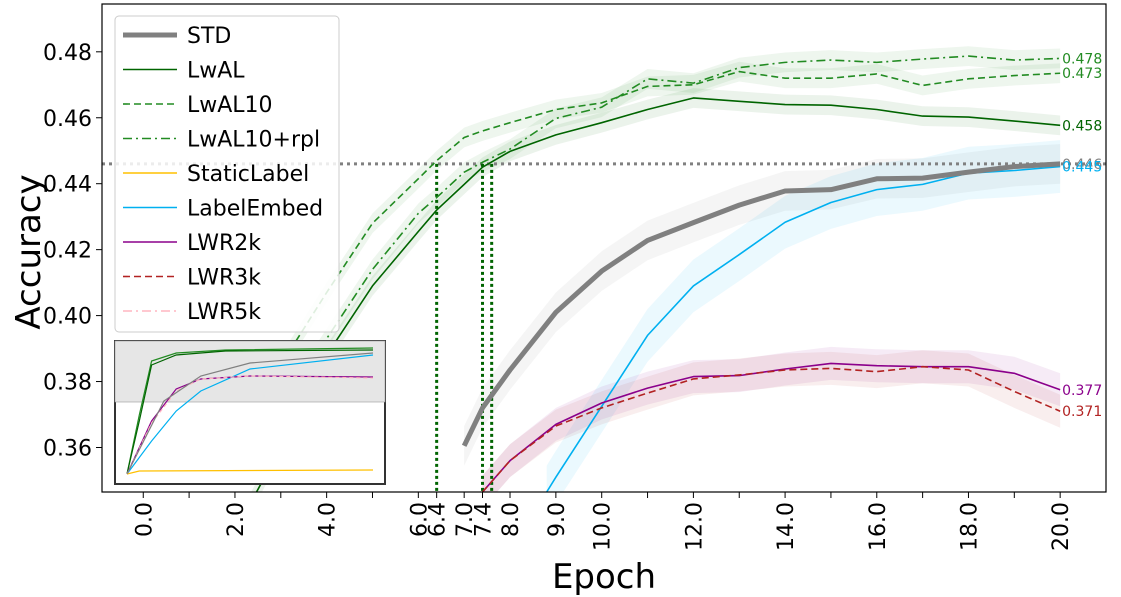 This screenshot has width=1121, height=597. Describe the element at coordinates (250, 472) in the screenshot. I see `inset-curve-staticlabel` at that location.